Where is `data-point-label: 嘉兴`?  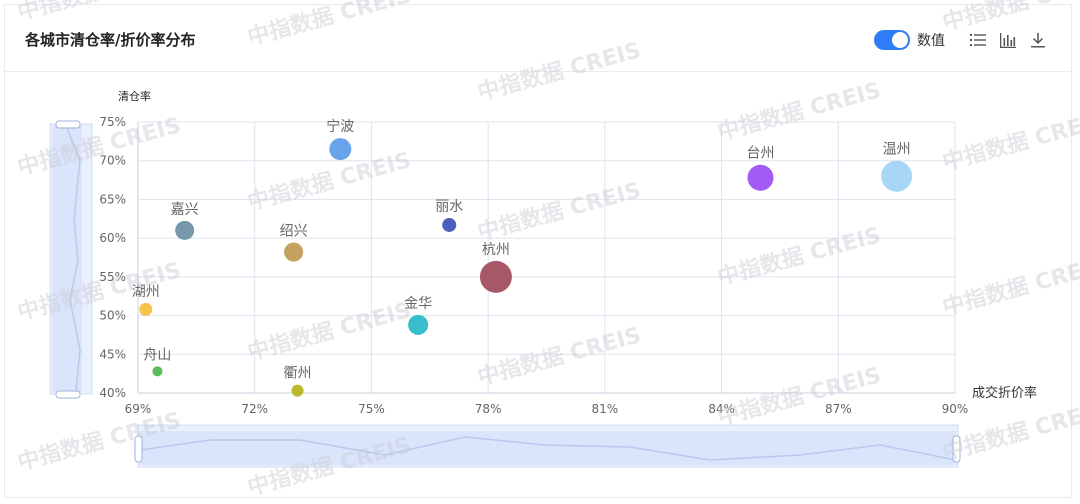 data-point-label: 嘉兴 is located at coordinates (185, 210).